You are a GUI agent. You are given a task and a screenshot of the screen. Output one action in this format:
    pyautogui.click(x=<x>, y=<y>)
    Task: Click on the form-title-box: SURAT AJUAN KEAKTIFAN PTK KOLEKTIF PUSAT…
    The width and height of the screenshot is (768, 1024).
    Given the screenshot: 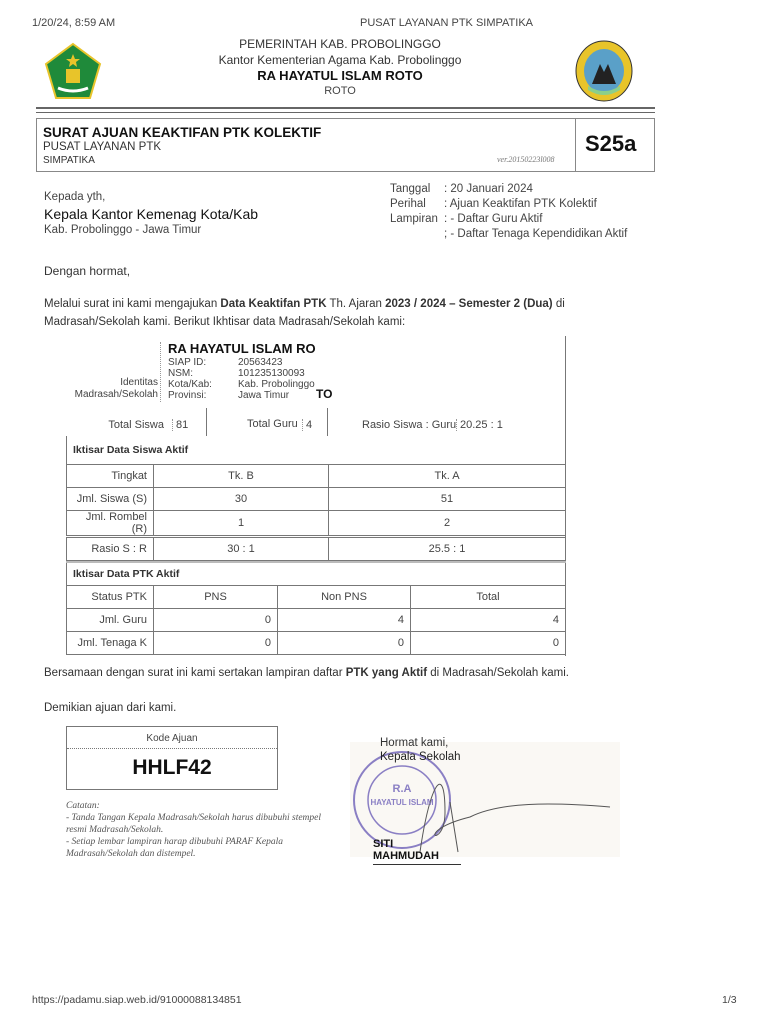 What is the action you would take?
    pyautogui.click(x=345, y=145)
    